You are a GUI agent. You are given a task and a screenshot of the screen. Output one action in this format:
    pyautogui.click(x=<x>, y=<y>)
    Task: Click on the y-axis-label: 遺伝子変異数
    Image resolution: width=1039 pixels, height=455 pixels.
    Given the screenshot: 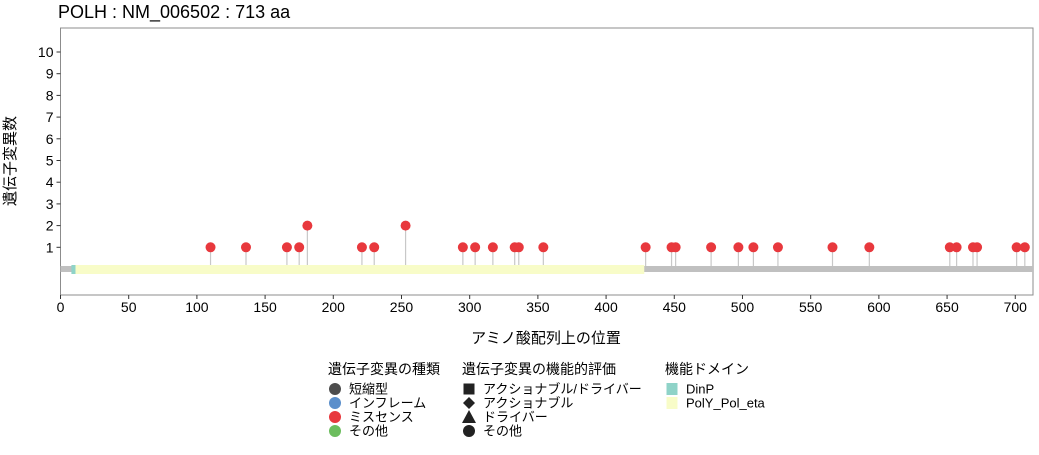 What is the action you would take?
    pyautogui.click(x=10, y=161)
    